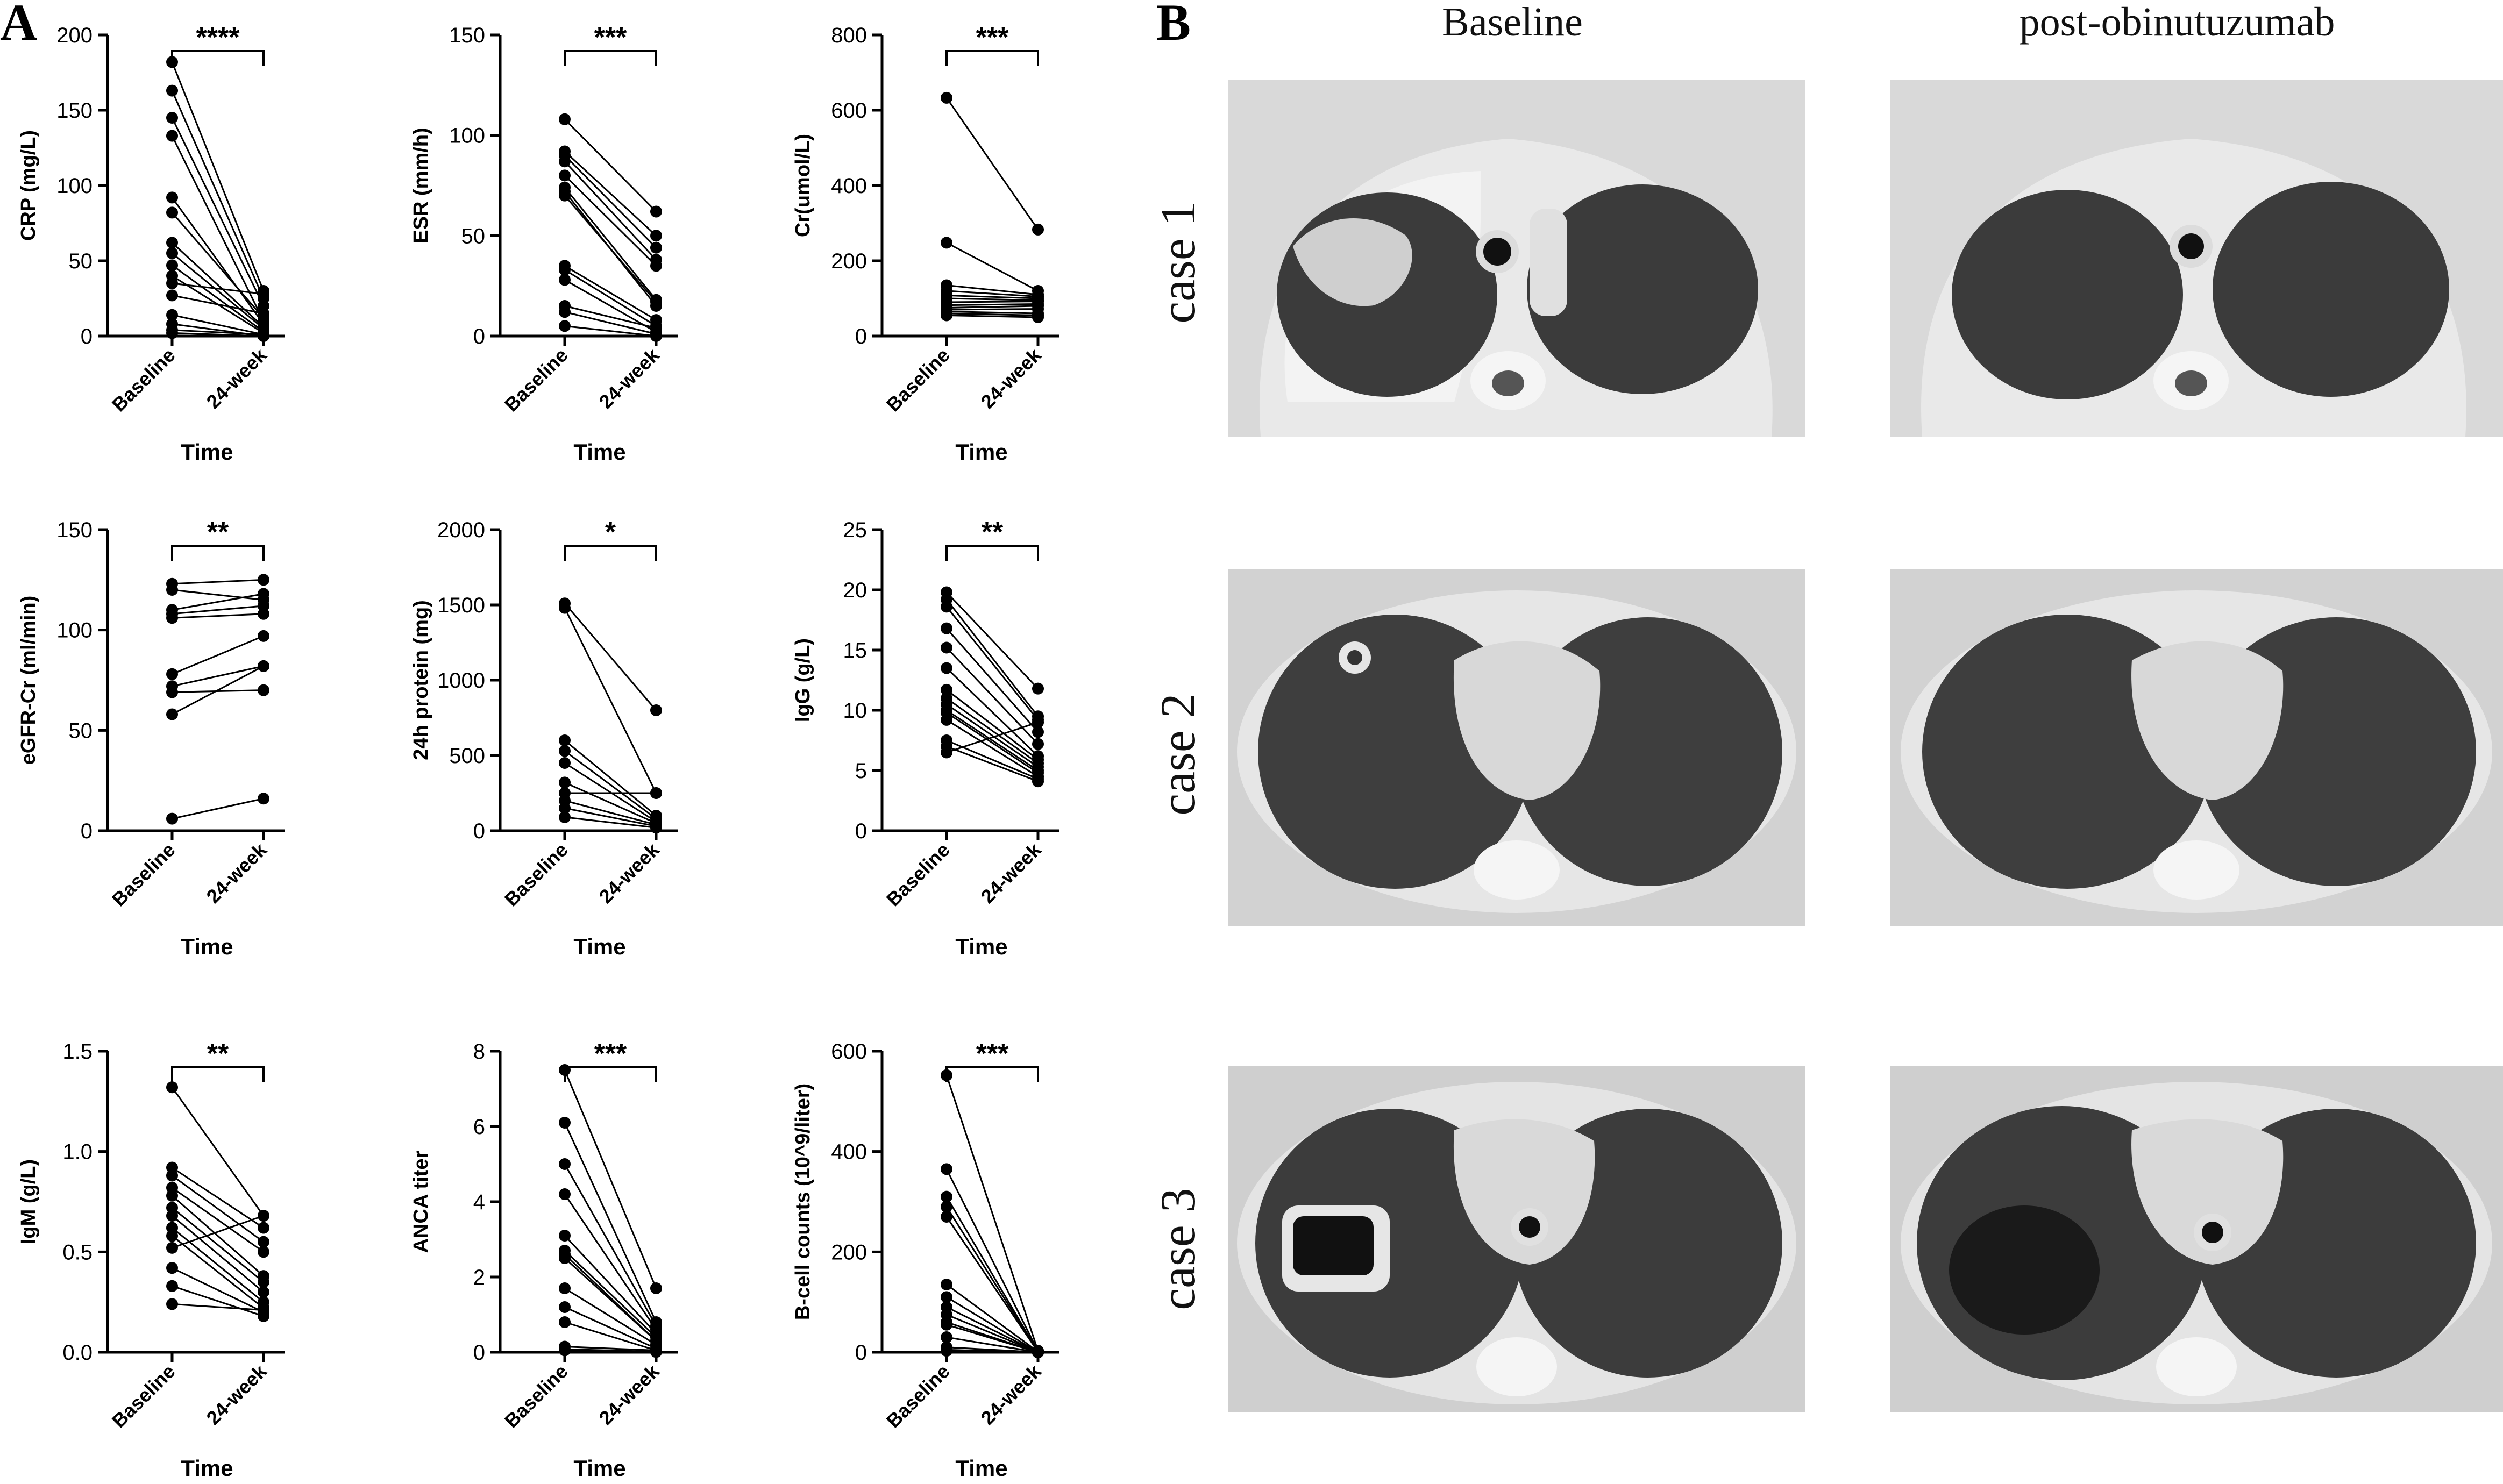 The image size is (2503, 1484). I want to click on case-label-1: case 1, so click(1177, 262).